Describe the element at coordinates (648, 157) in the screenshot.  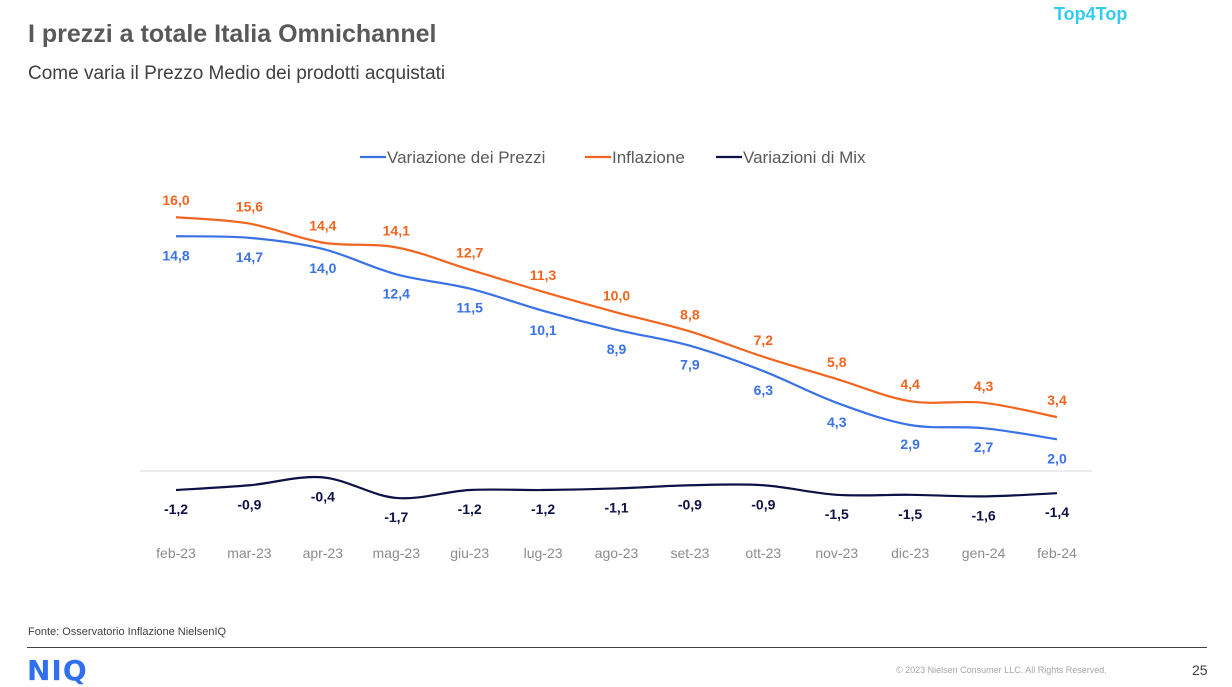
I see `legend-label-inflazione: Inflazione` at that location.